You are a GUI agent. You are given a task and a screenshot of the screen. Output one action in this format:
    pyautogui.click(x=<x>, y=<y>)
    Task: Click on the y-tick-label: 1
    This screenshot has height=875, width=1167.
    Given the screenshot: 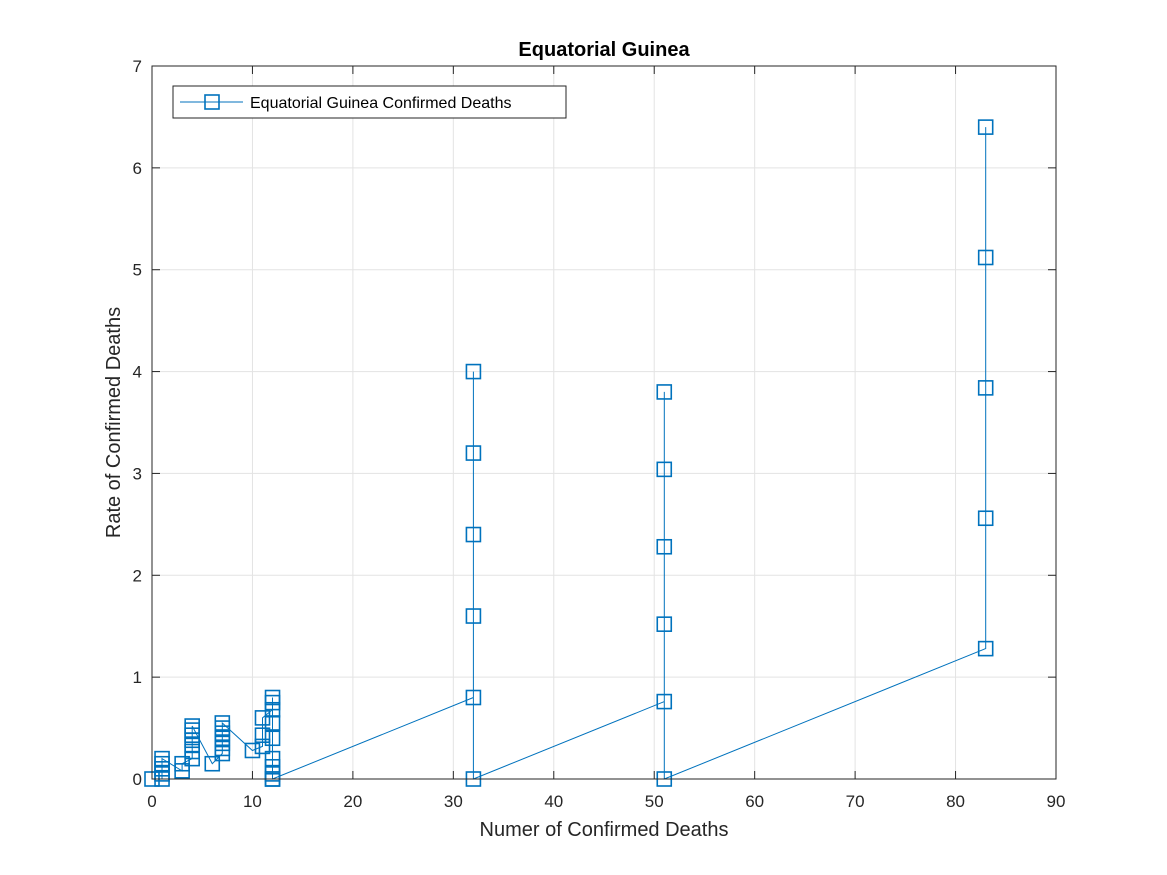 What is the action you would take?
    pyautogui.click(x=137, y=677)
    